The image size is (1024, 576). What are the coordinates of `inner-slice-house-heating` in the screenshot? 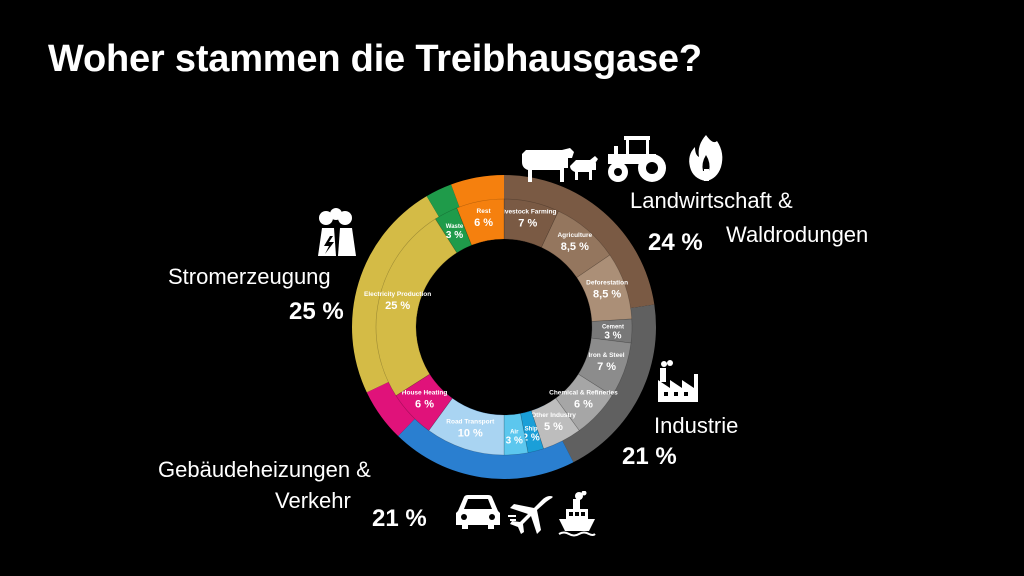 It's located at (424, 402).